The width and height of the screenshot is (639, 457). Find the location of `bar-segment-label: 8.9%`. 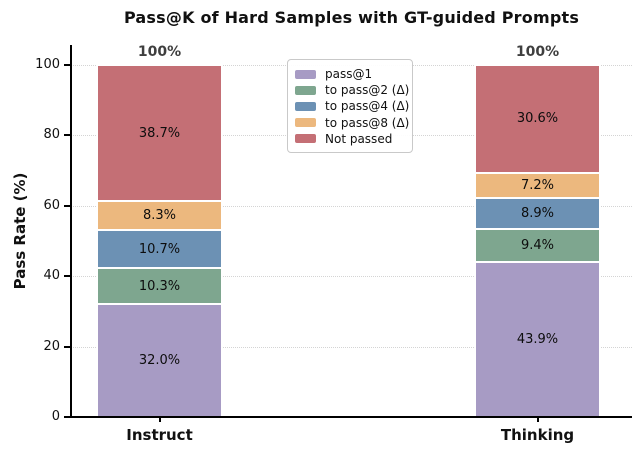

bar-segment-label: 8.9% is located at coordinates (537, 214).